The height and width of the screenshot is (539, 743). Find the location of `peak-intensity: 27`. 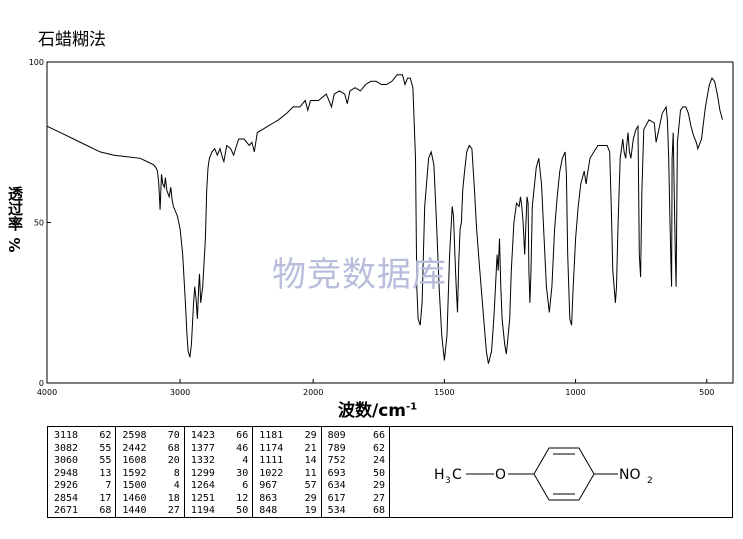

peak-intensity: 27 is located at coordinates (379, 498).